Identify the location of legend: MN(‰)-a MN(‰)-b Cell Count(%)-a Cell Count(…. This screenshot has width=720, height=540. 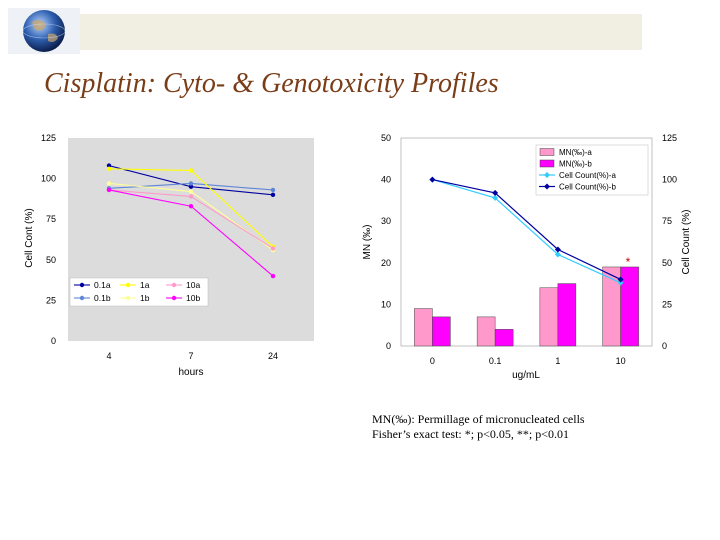
(592, 170).